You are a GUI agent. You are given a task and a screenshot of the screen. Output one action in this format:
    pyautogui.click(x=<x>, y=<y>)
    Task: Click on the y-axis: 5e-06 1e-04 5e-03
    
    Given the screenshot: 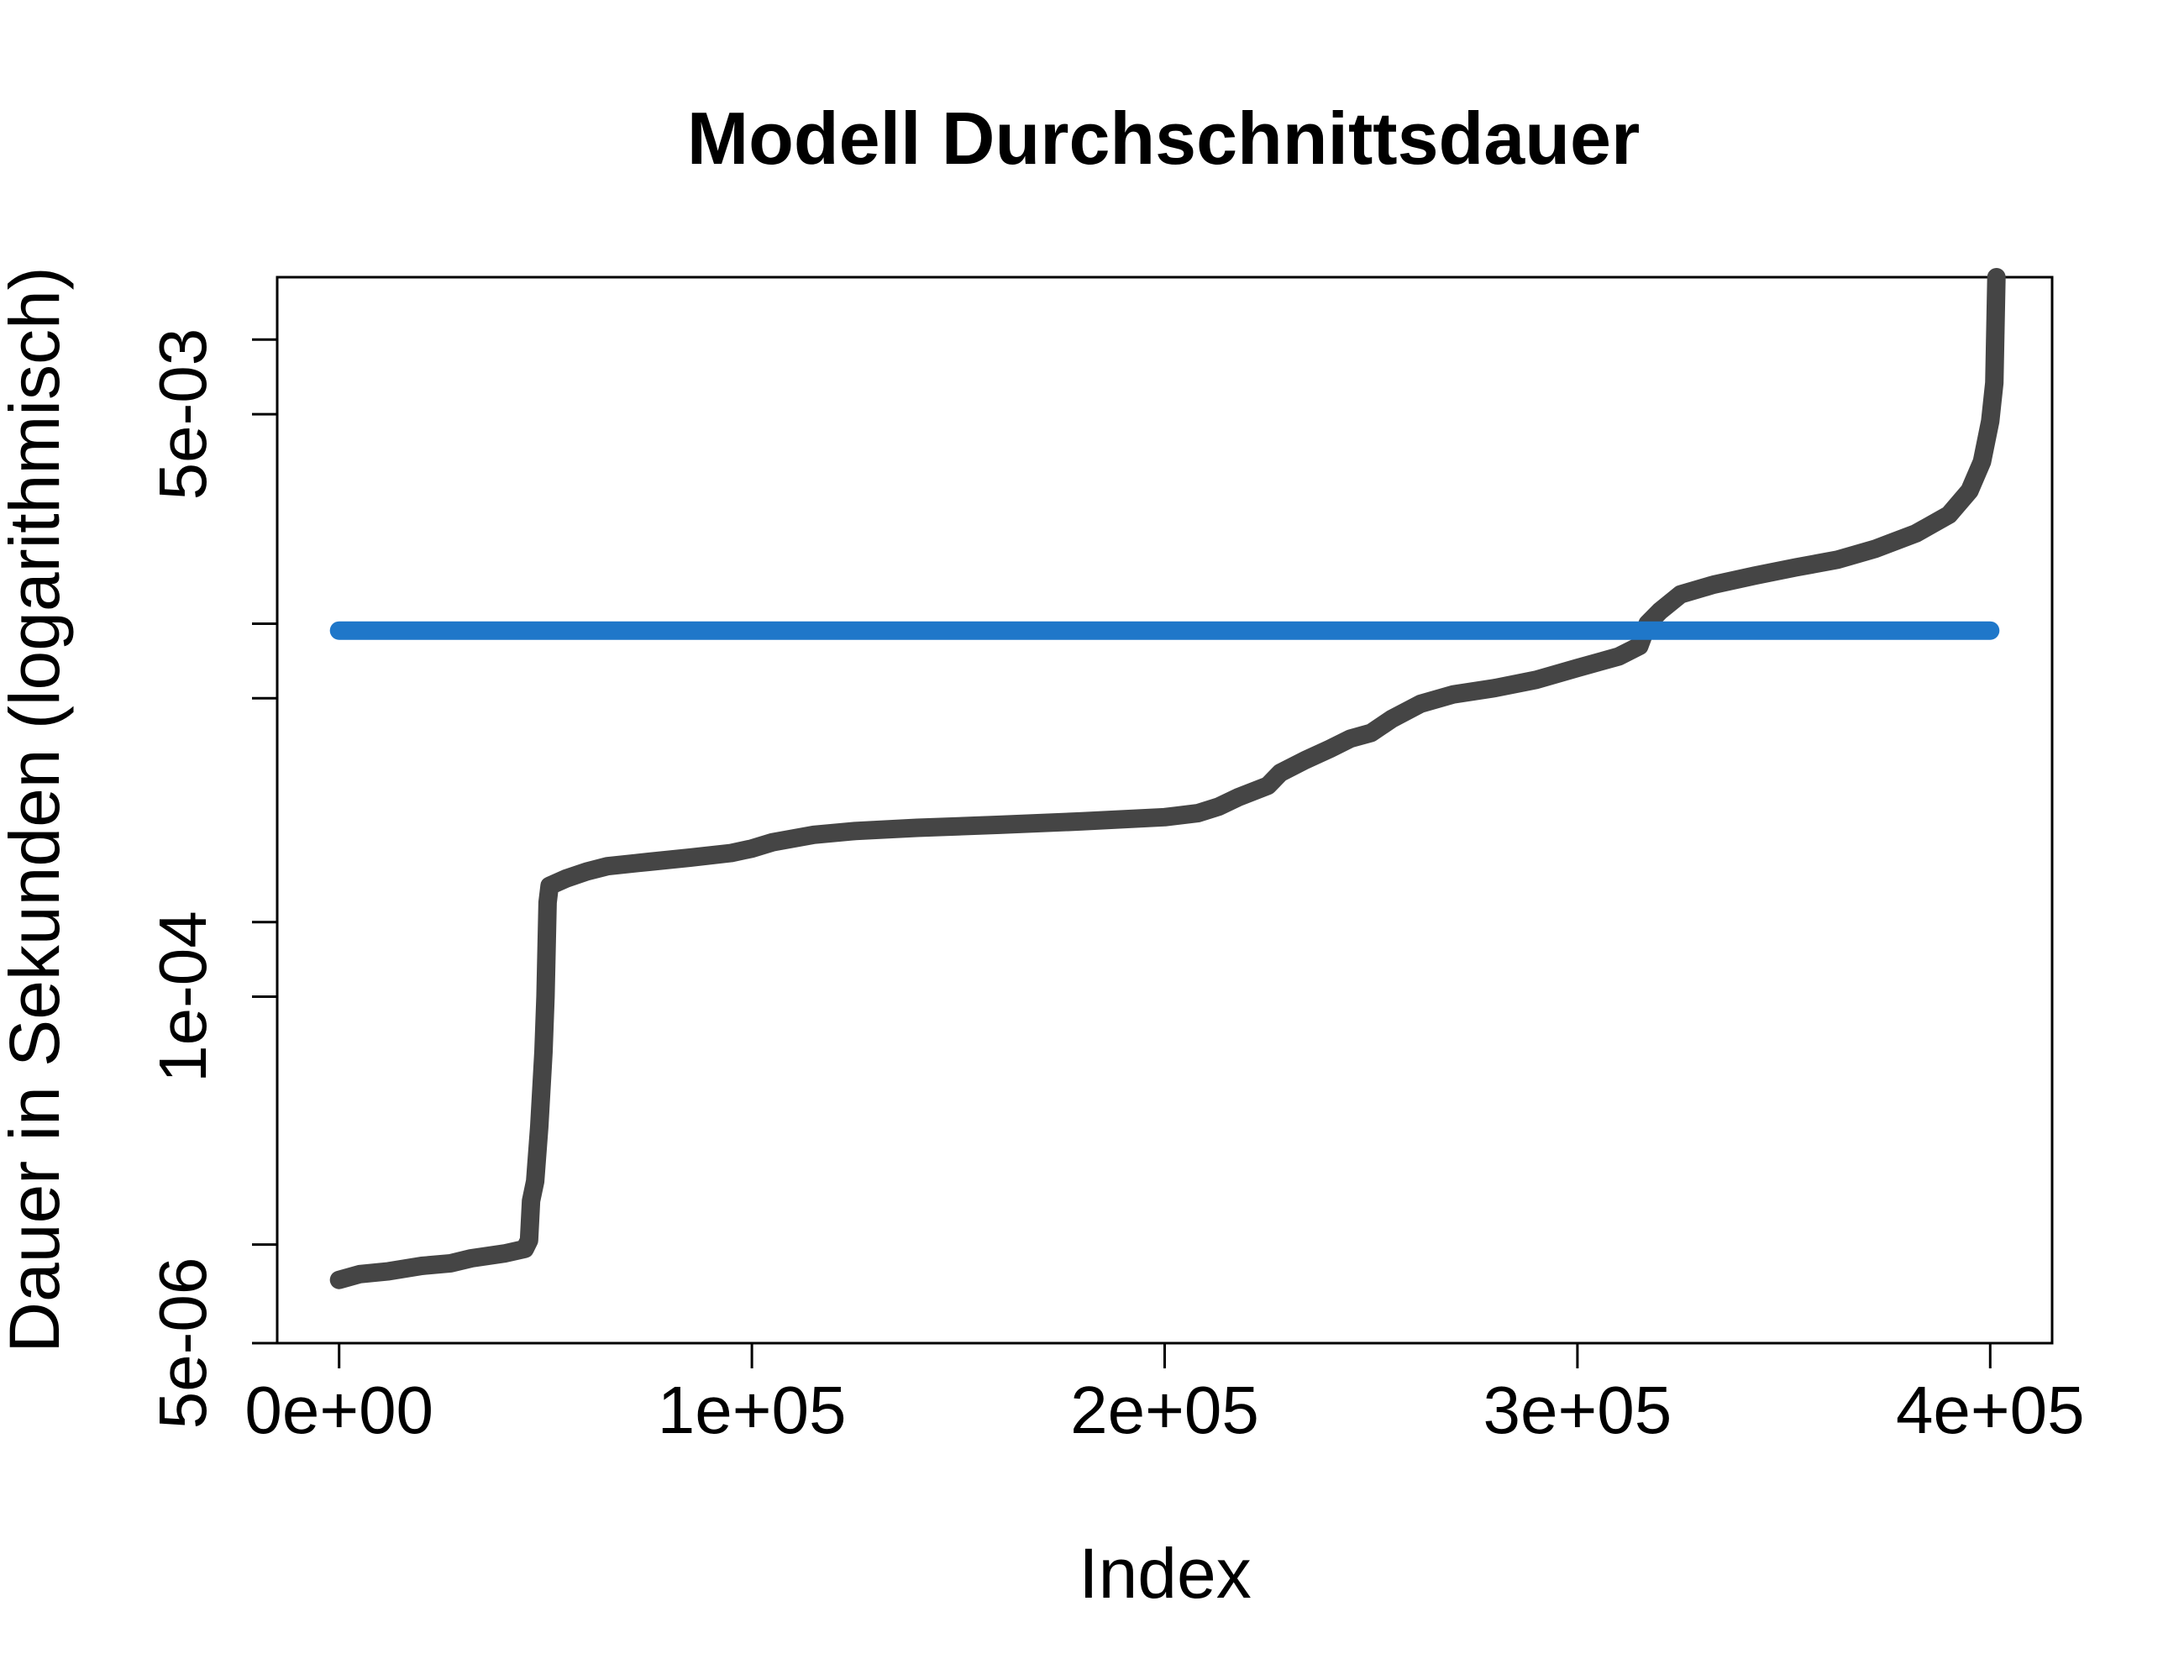 What is the action you would take?
    pyautogui.click(x=211, y=878)
    